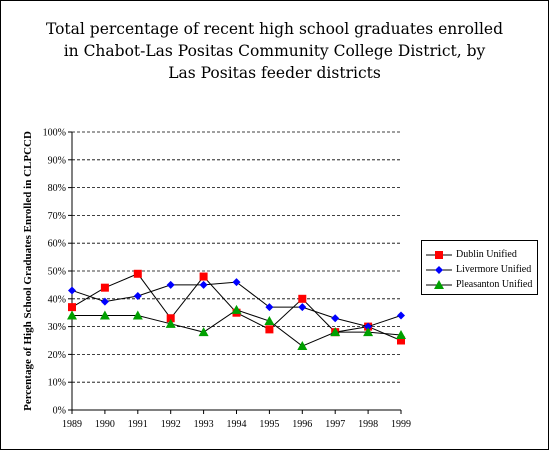  I want to click on y-tick-label: 50%, so click(57, 272).